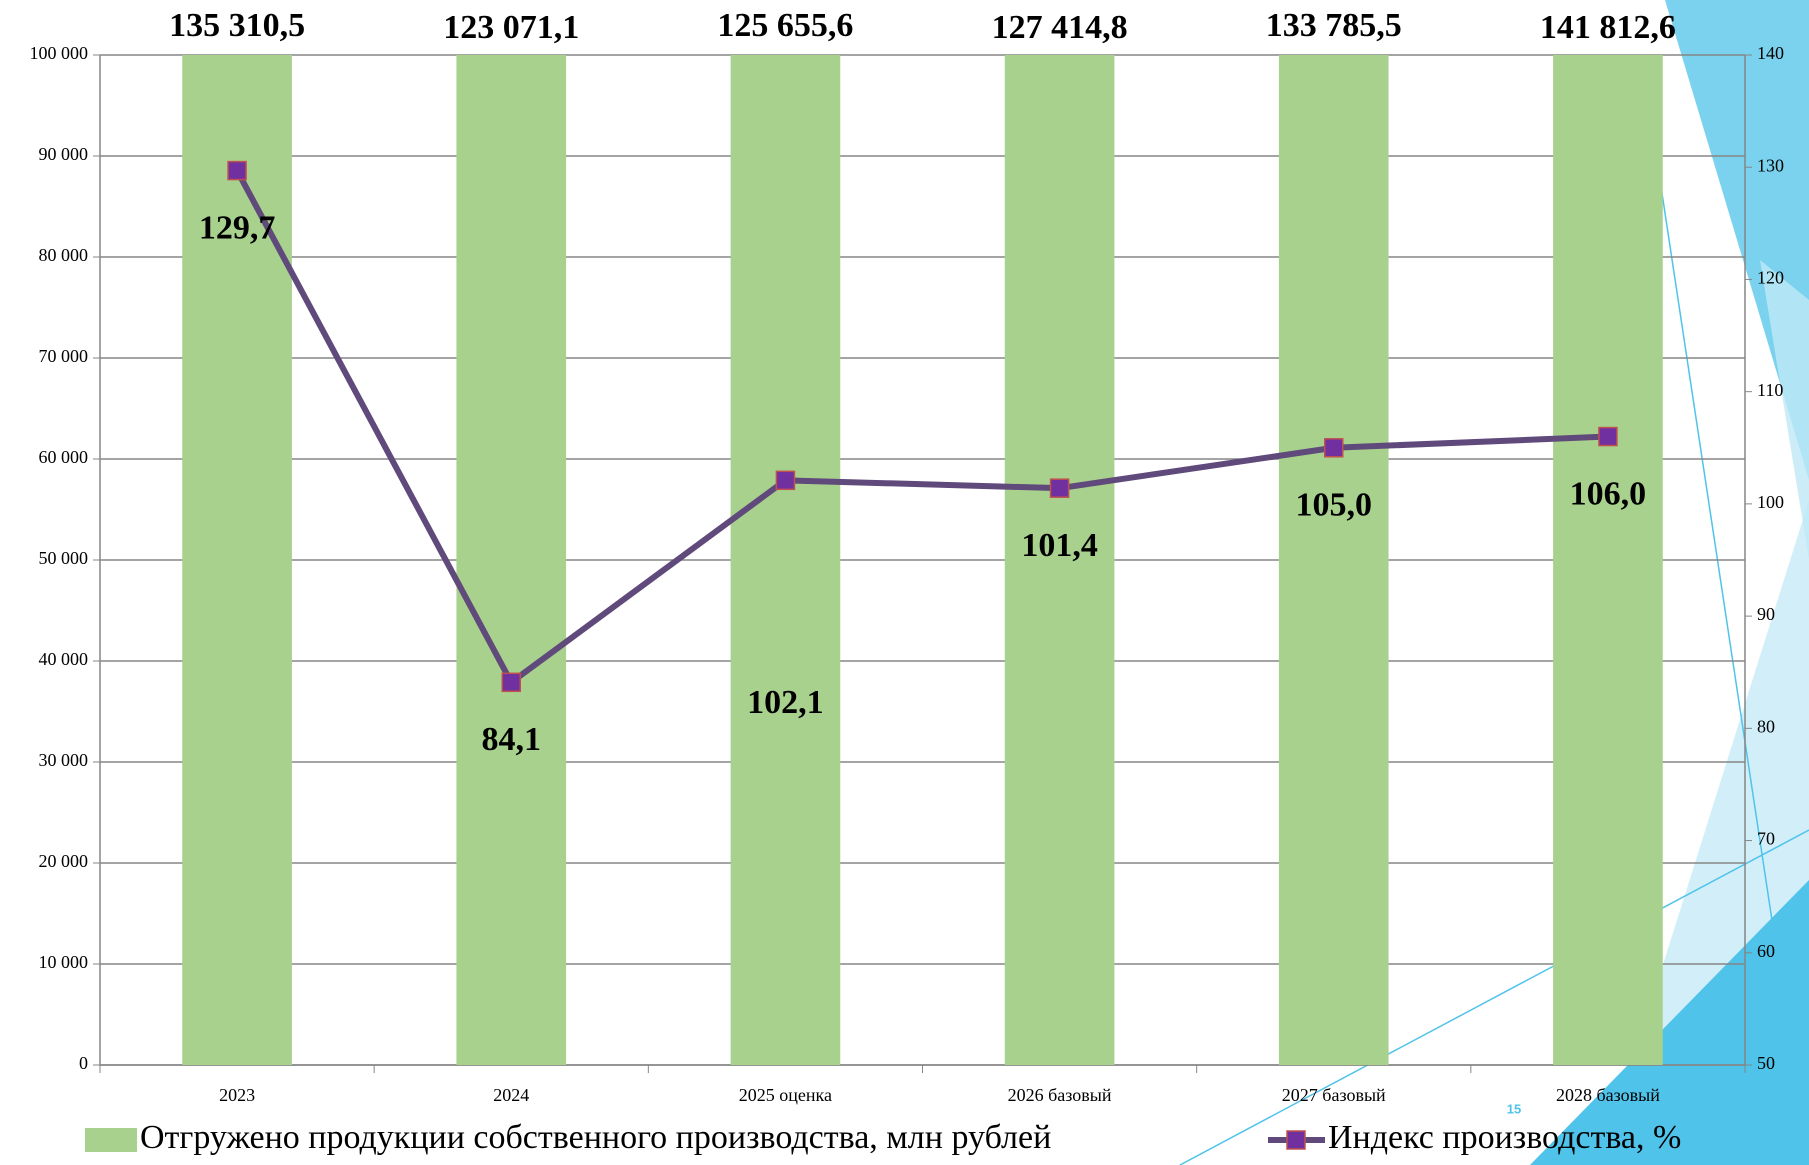 Image resolution: width=1809 pixels, height=1165 pixels. I want to click on y-tick-label: 60 000, so click(64, 457).